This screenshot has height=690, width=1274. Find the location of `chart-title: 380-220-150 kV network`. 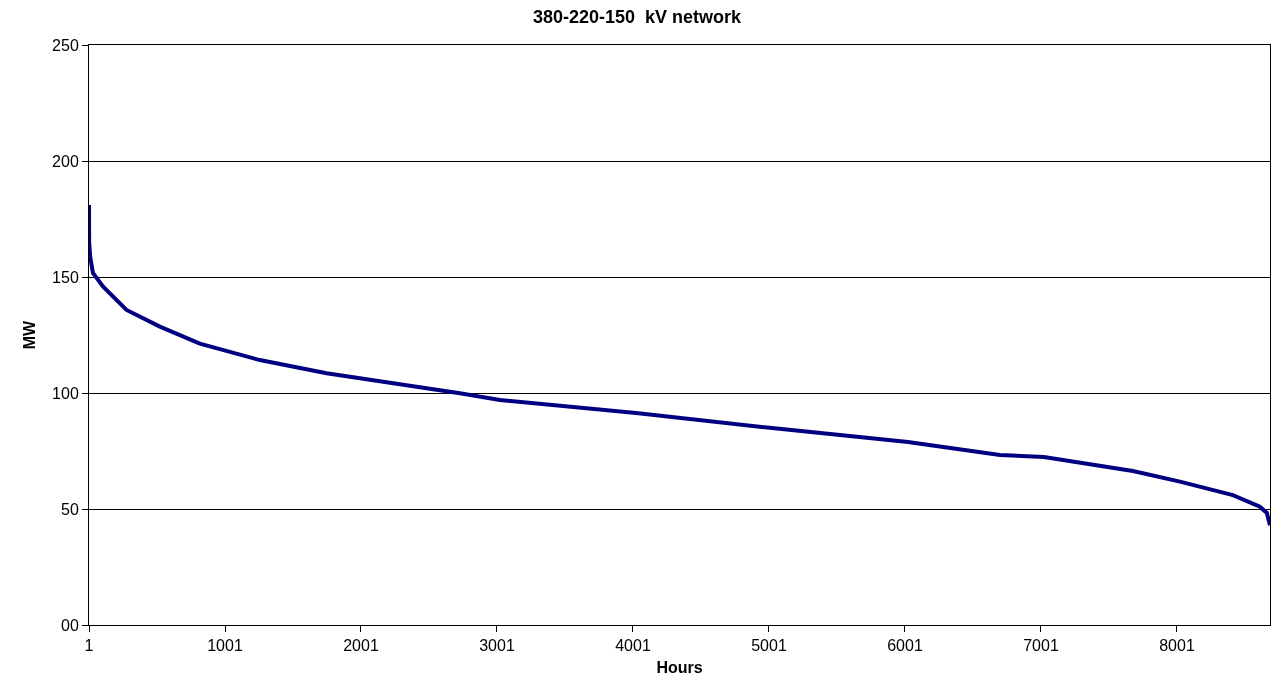

chart-title: 380-220-150 kV network is located at coordinates (637, 16).